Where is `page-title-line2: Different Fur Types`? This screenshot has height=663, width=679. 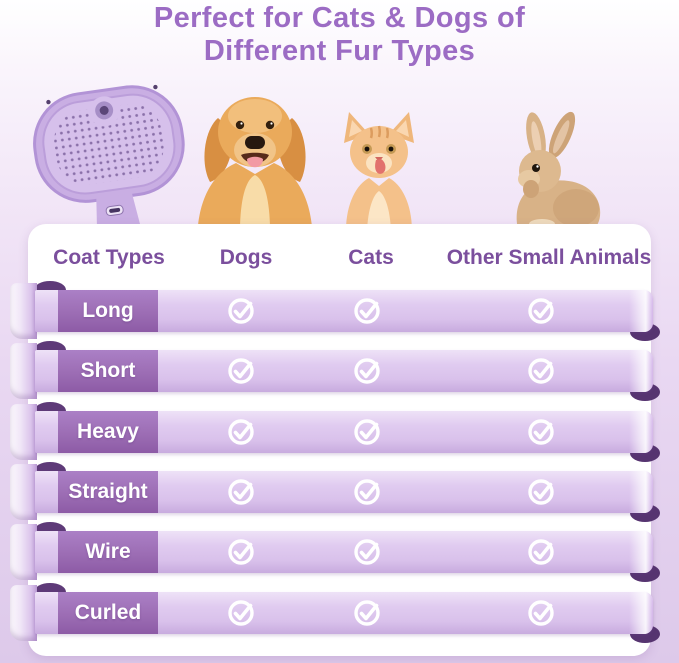
page-title-line2: Different Fur Types is located at coordinates (339, 51).